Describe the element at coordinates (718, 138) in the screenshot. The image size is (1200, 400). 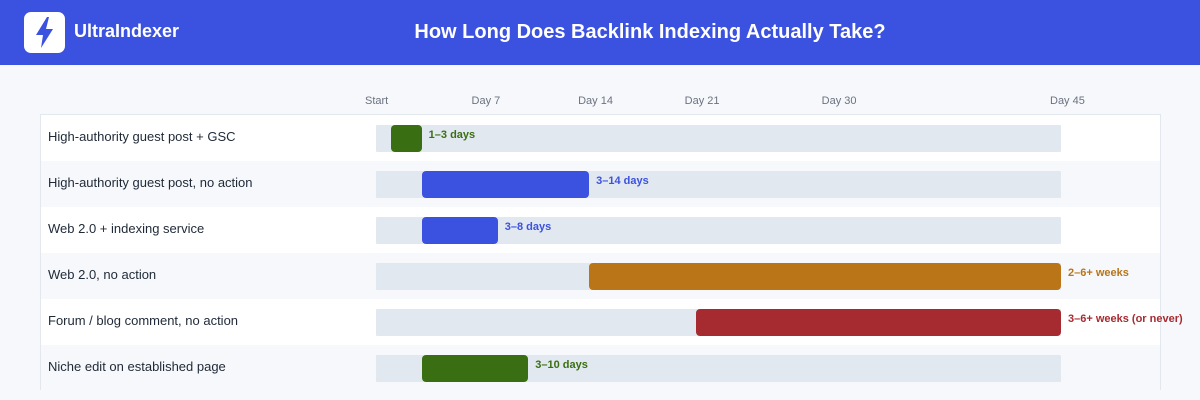
I see `bar-track` at that location.